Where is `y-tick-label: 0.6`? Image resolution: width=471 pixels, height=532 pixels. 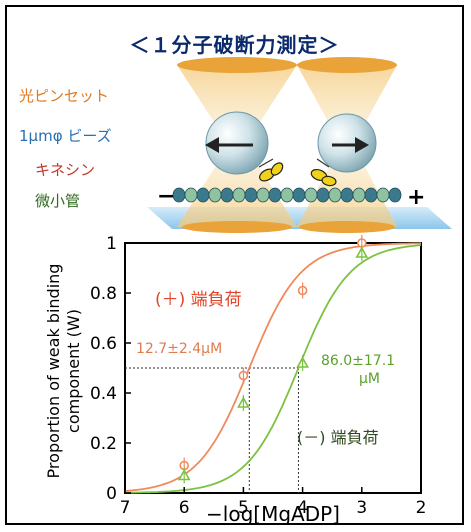
y-tick-label: 0.6 is located at coordinates (103, 344).